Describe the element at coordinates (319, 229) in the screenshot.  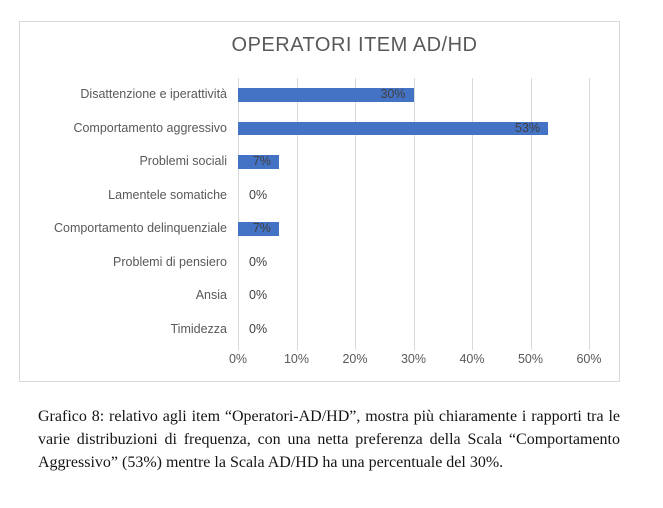
I see `chart-row: Comportamento delinquenziale 7%` at that location.